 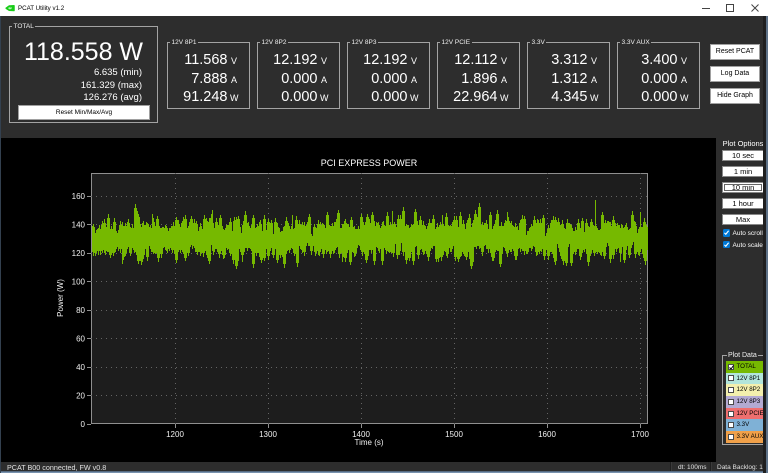 I want to click on svg-text: 1600, so click(x=547, y=434).